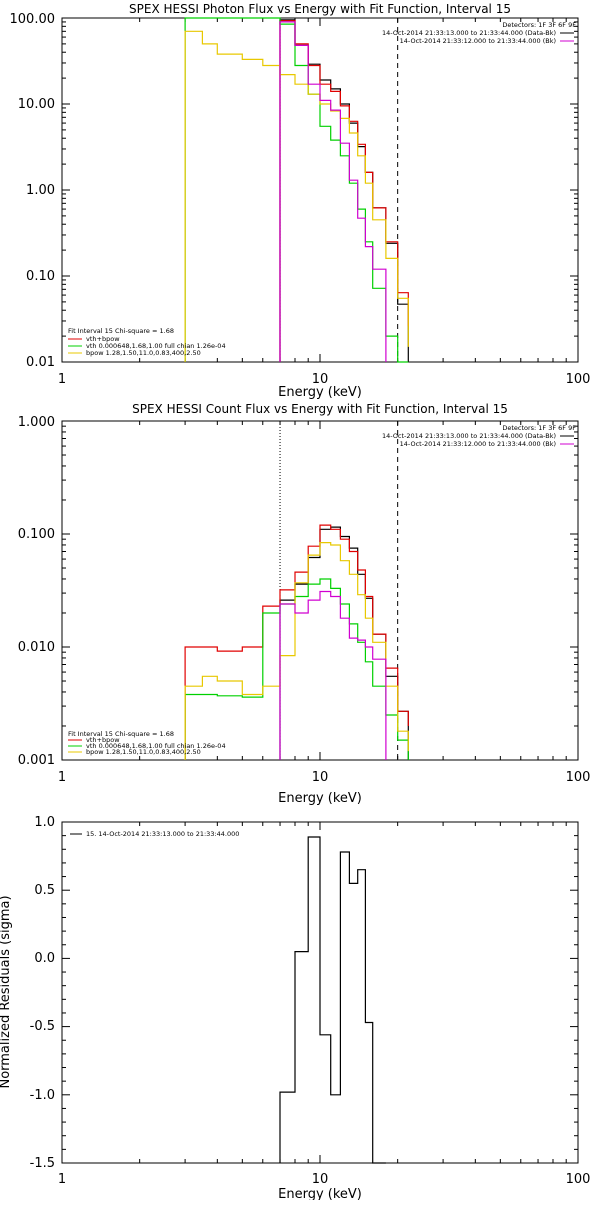 The width and height of the screenshot is (600, 1205). Describe the element at coordinates (320, 798) in the screenshot. I see `count-flux-x-axis-label: Energy (keV)` at that location.